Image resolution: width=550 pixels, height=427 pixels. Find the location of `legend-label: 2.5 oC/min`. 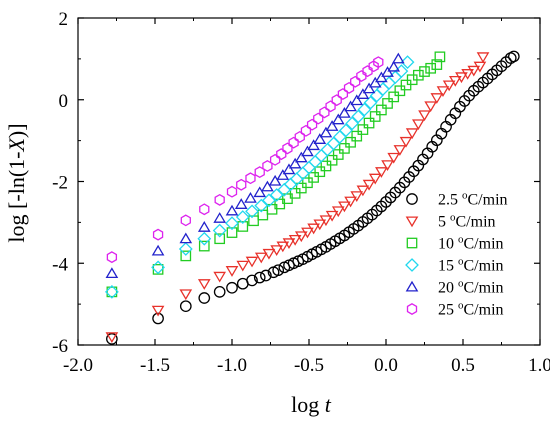

legend-label: 2.5 oC/min is located at coordinates (473, 199).